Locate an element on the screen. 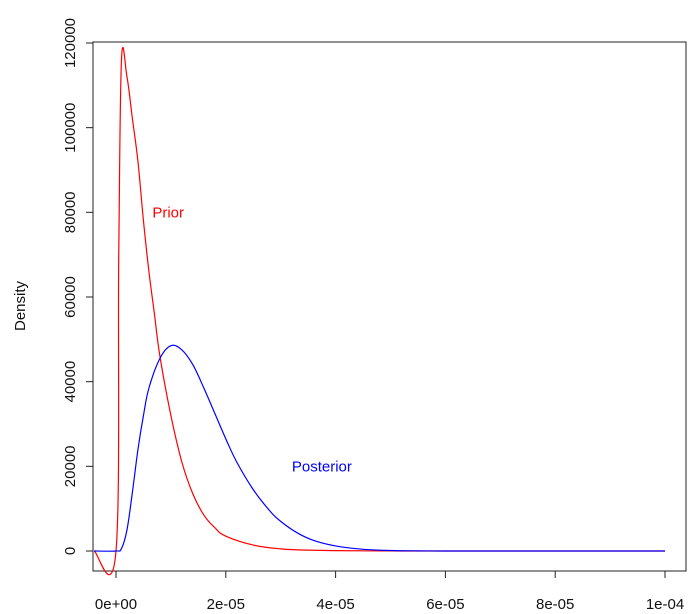 Image resolution: width=688 pixels, height=614 pixels. x-tick-label: 1e-04 is located at coordinates (665, 604).